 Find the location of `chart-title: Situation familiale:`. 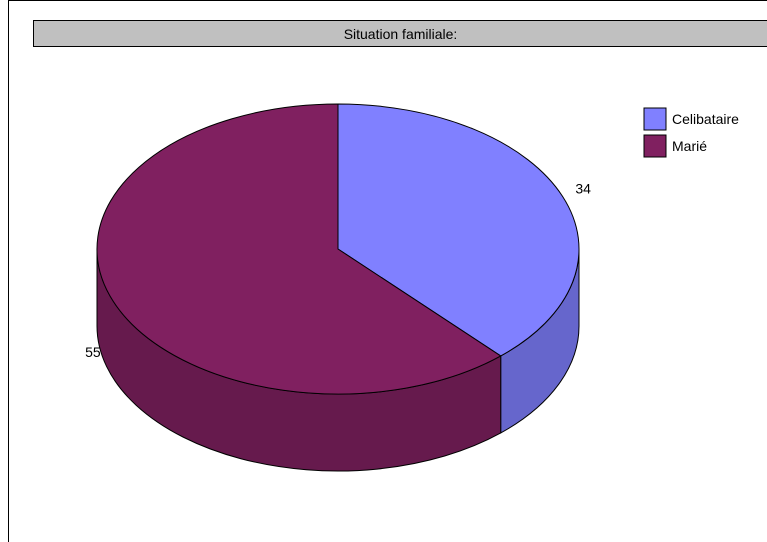

chart-title: Situation familiale: is located at coordinates (400, 33).